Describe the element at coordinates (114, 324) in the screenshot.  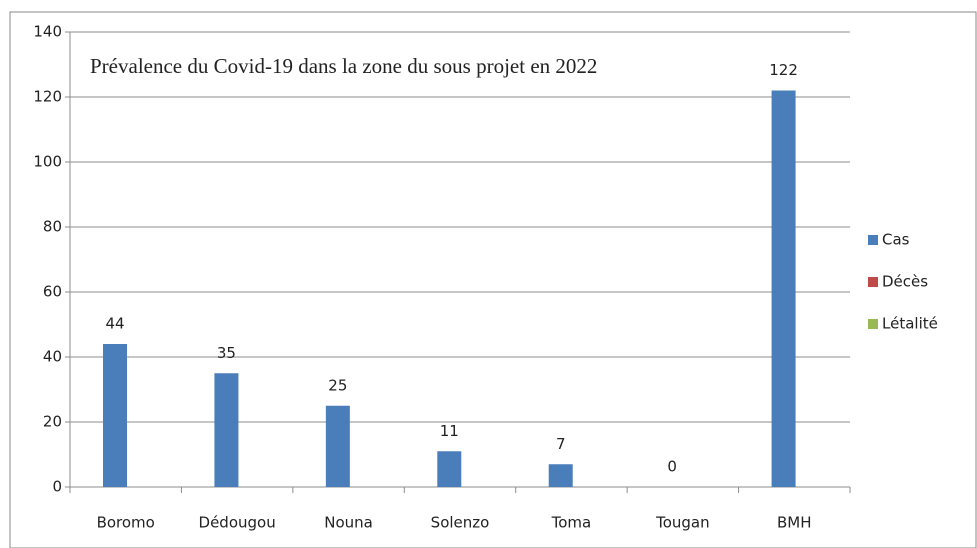
I see `data-label: 44` at that location.